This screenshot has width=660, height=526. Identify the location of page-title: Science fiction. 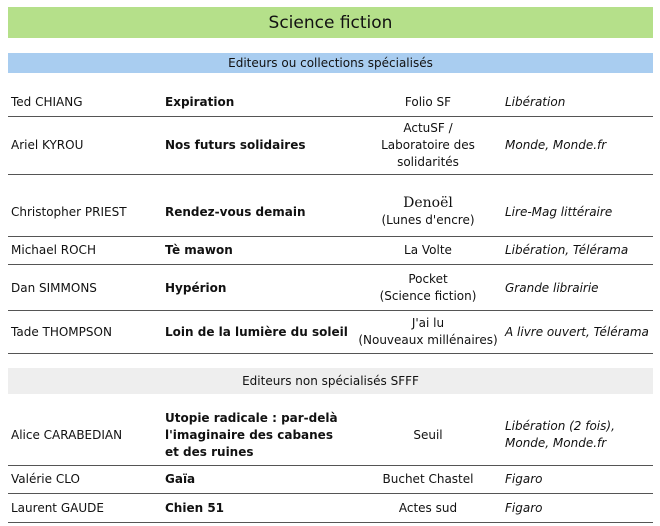
(330, 22).